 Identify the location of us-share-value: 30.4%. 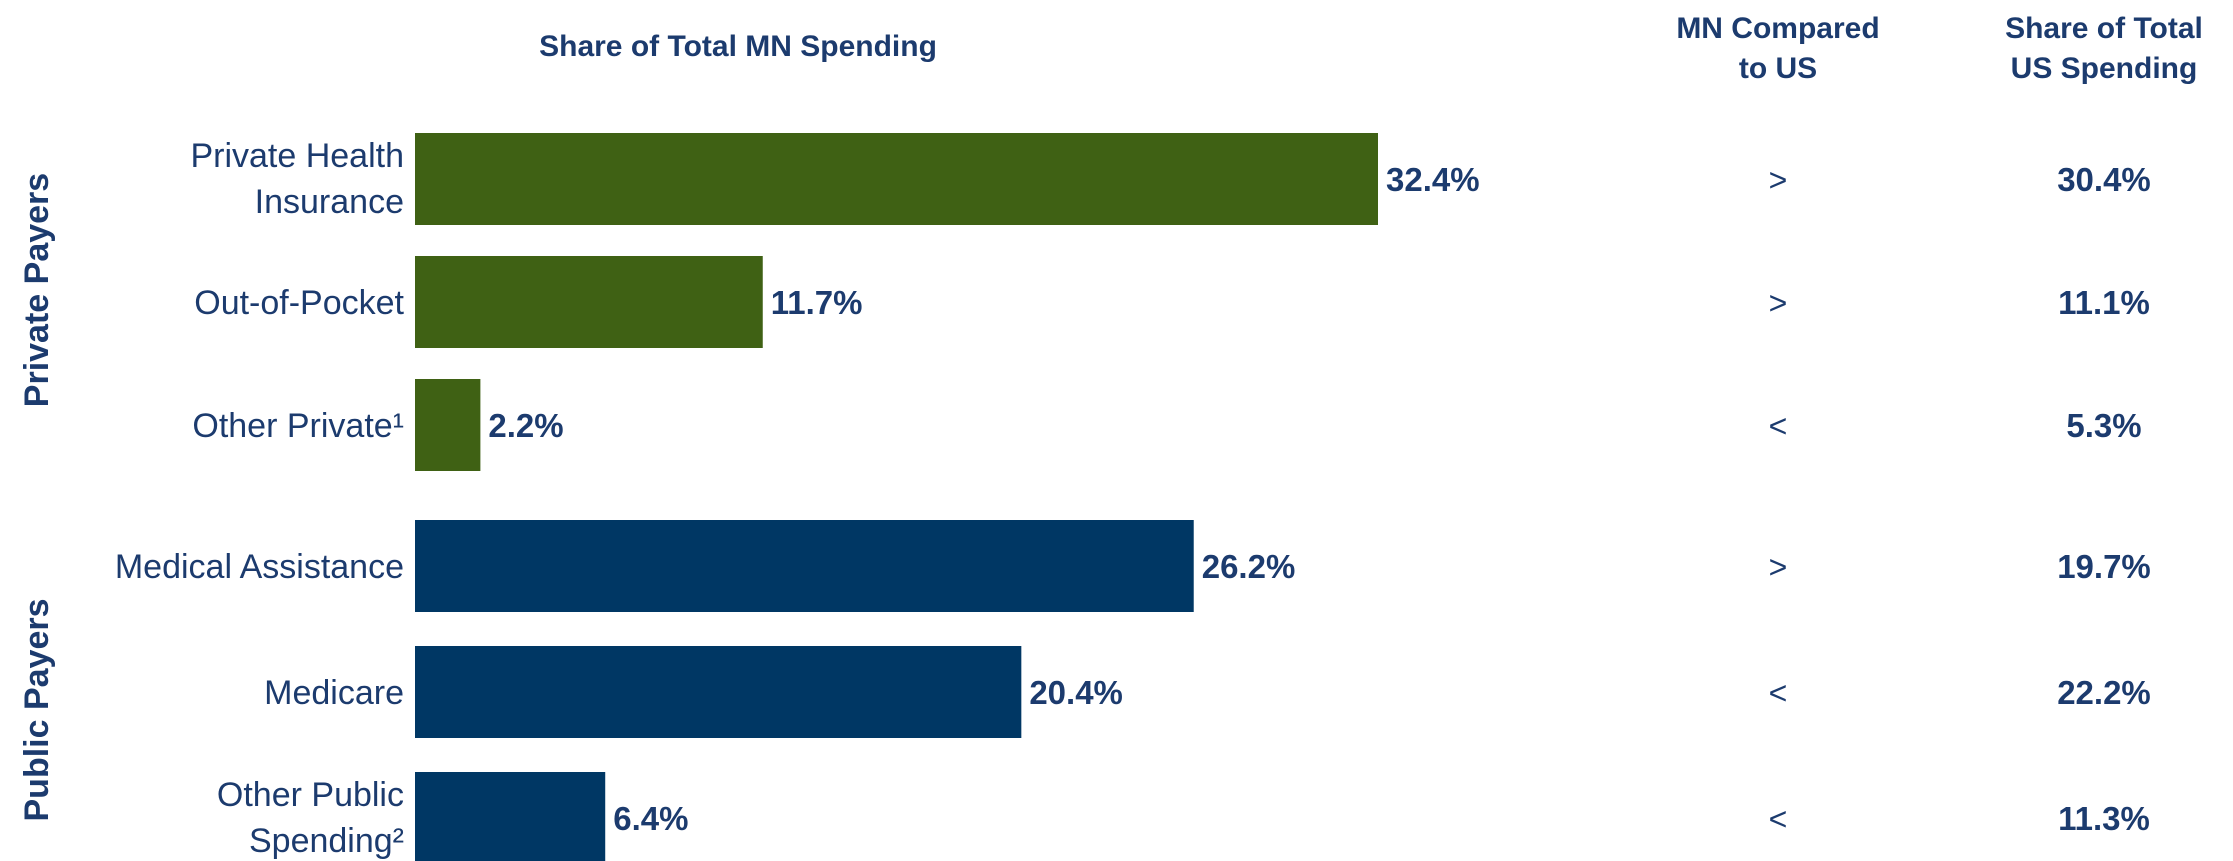
(2104, 179).